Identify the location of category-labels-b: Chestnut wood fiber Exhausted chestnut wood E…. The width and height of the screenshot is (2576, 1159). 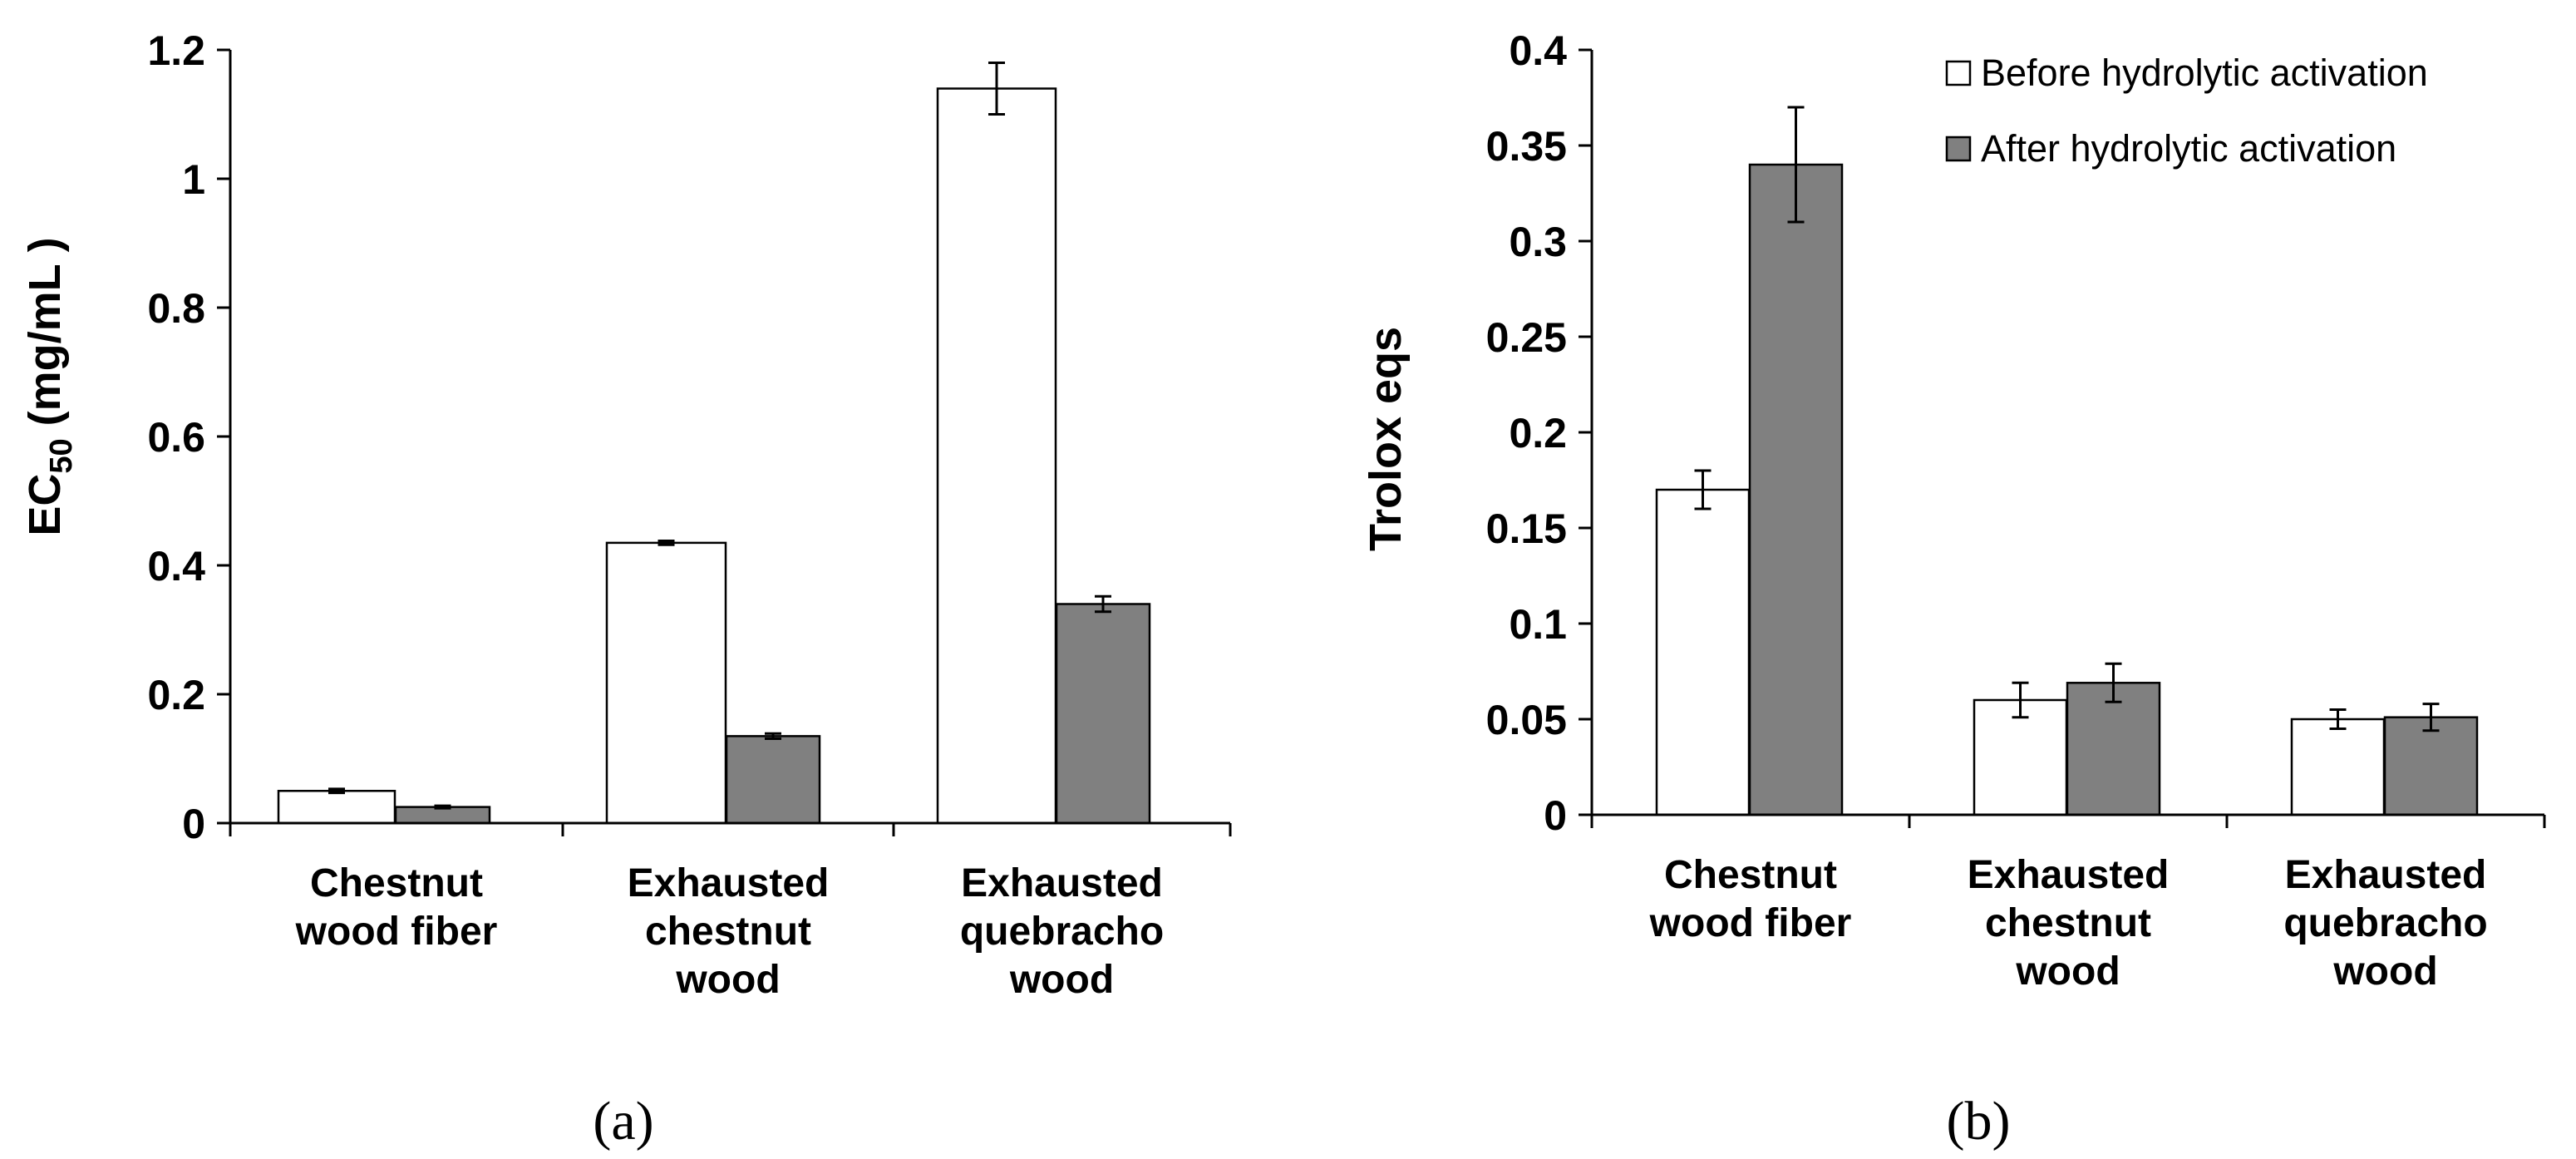
(2068, 923).